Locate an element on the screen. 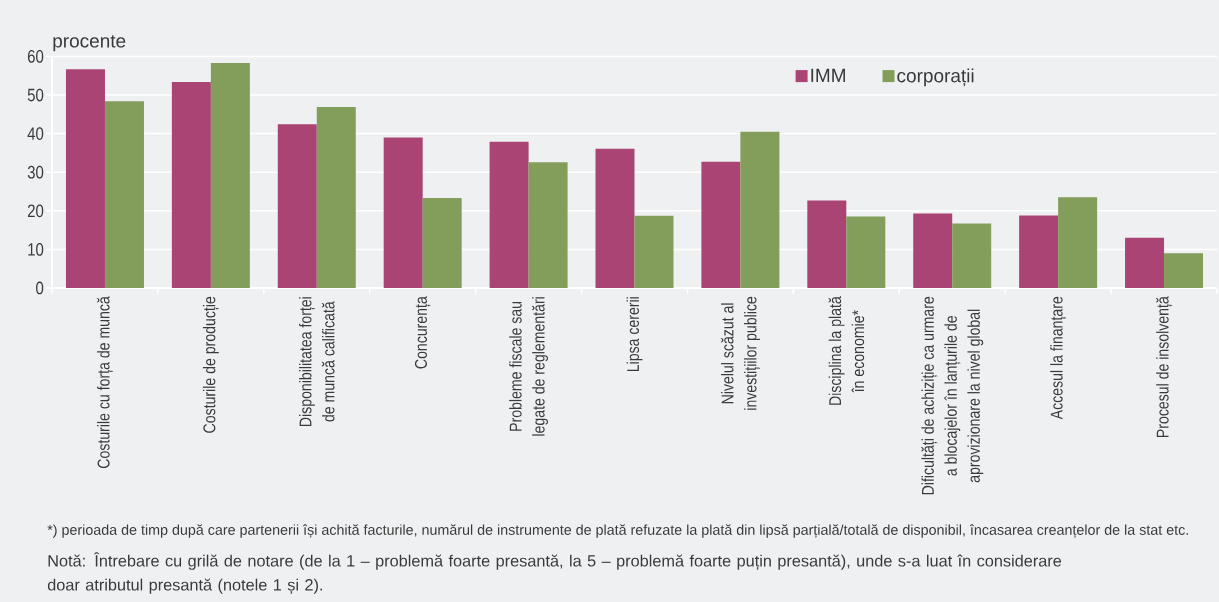 This screenshot has height=602, width=1219. y-tick-label: 0 is located at coordinates (40, 288).